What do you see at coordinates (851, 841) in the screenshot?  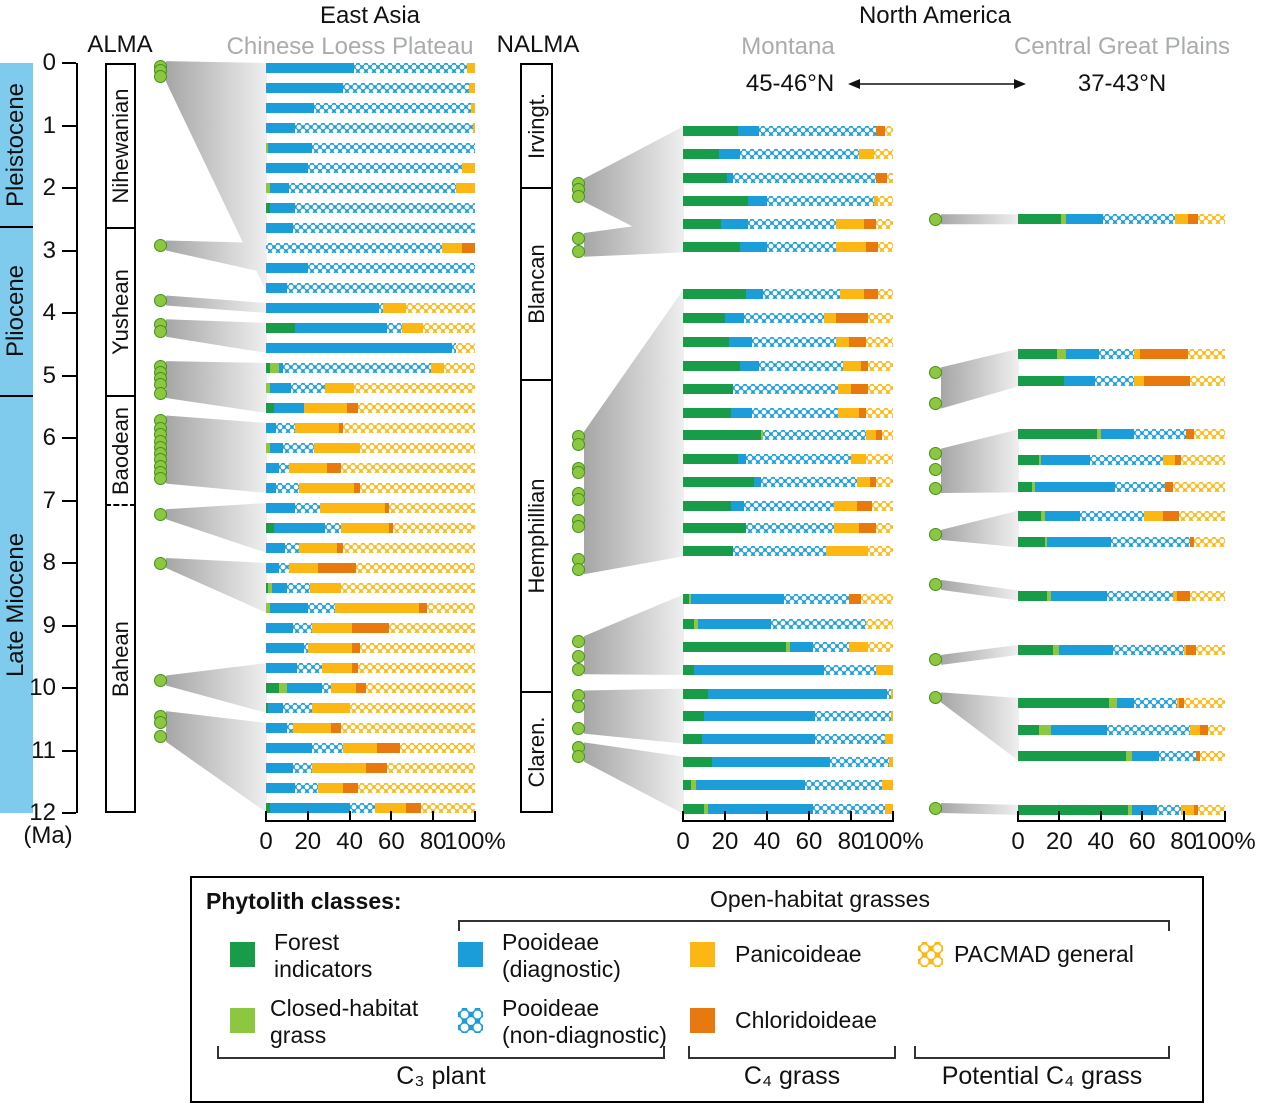 I see `percent-axis-tick-label: 80` at bounding box center [851, 841].